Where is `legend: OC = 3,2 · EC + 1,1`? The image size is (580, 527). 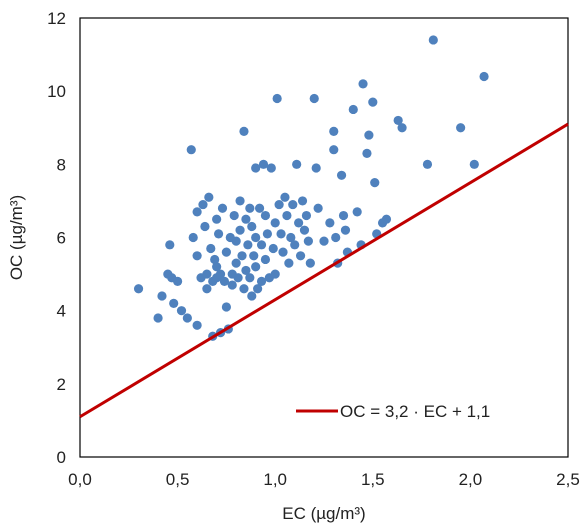 legend: OC = 3,2 · EC + 1,1 is located at coordinates (393, 411).